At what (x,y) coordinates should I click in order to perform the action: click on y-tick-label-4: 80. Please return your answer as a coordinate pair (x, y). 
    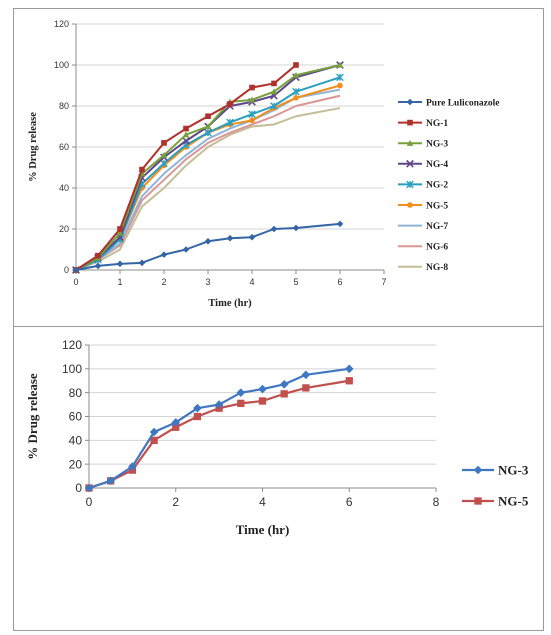
    Looking at the image, I should click on (64, 106).